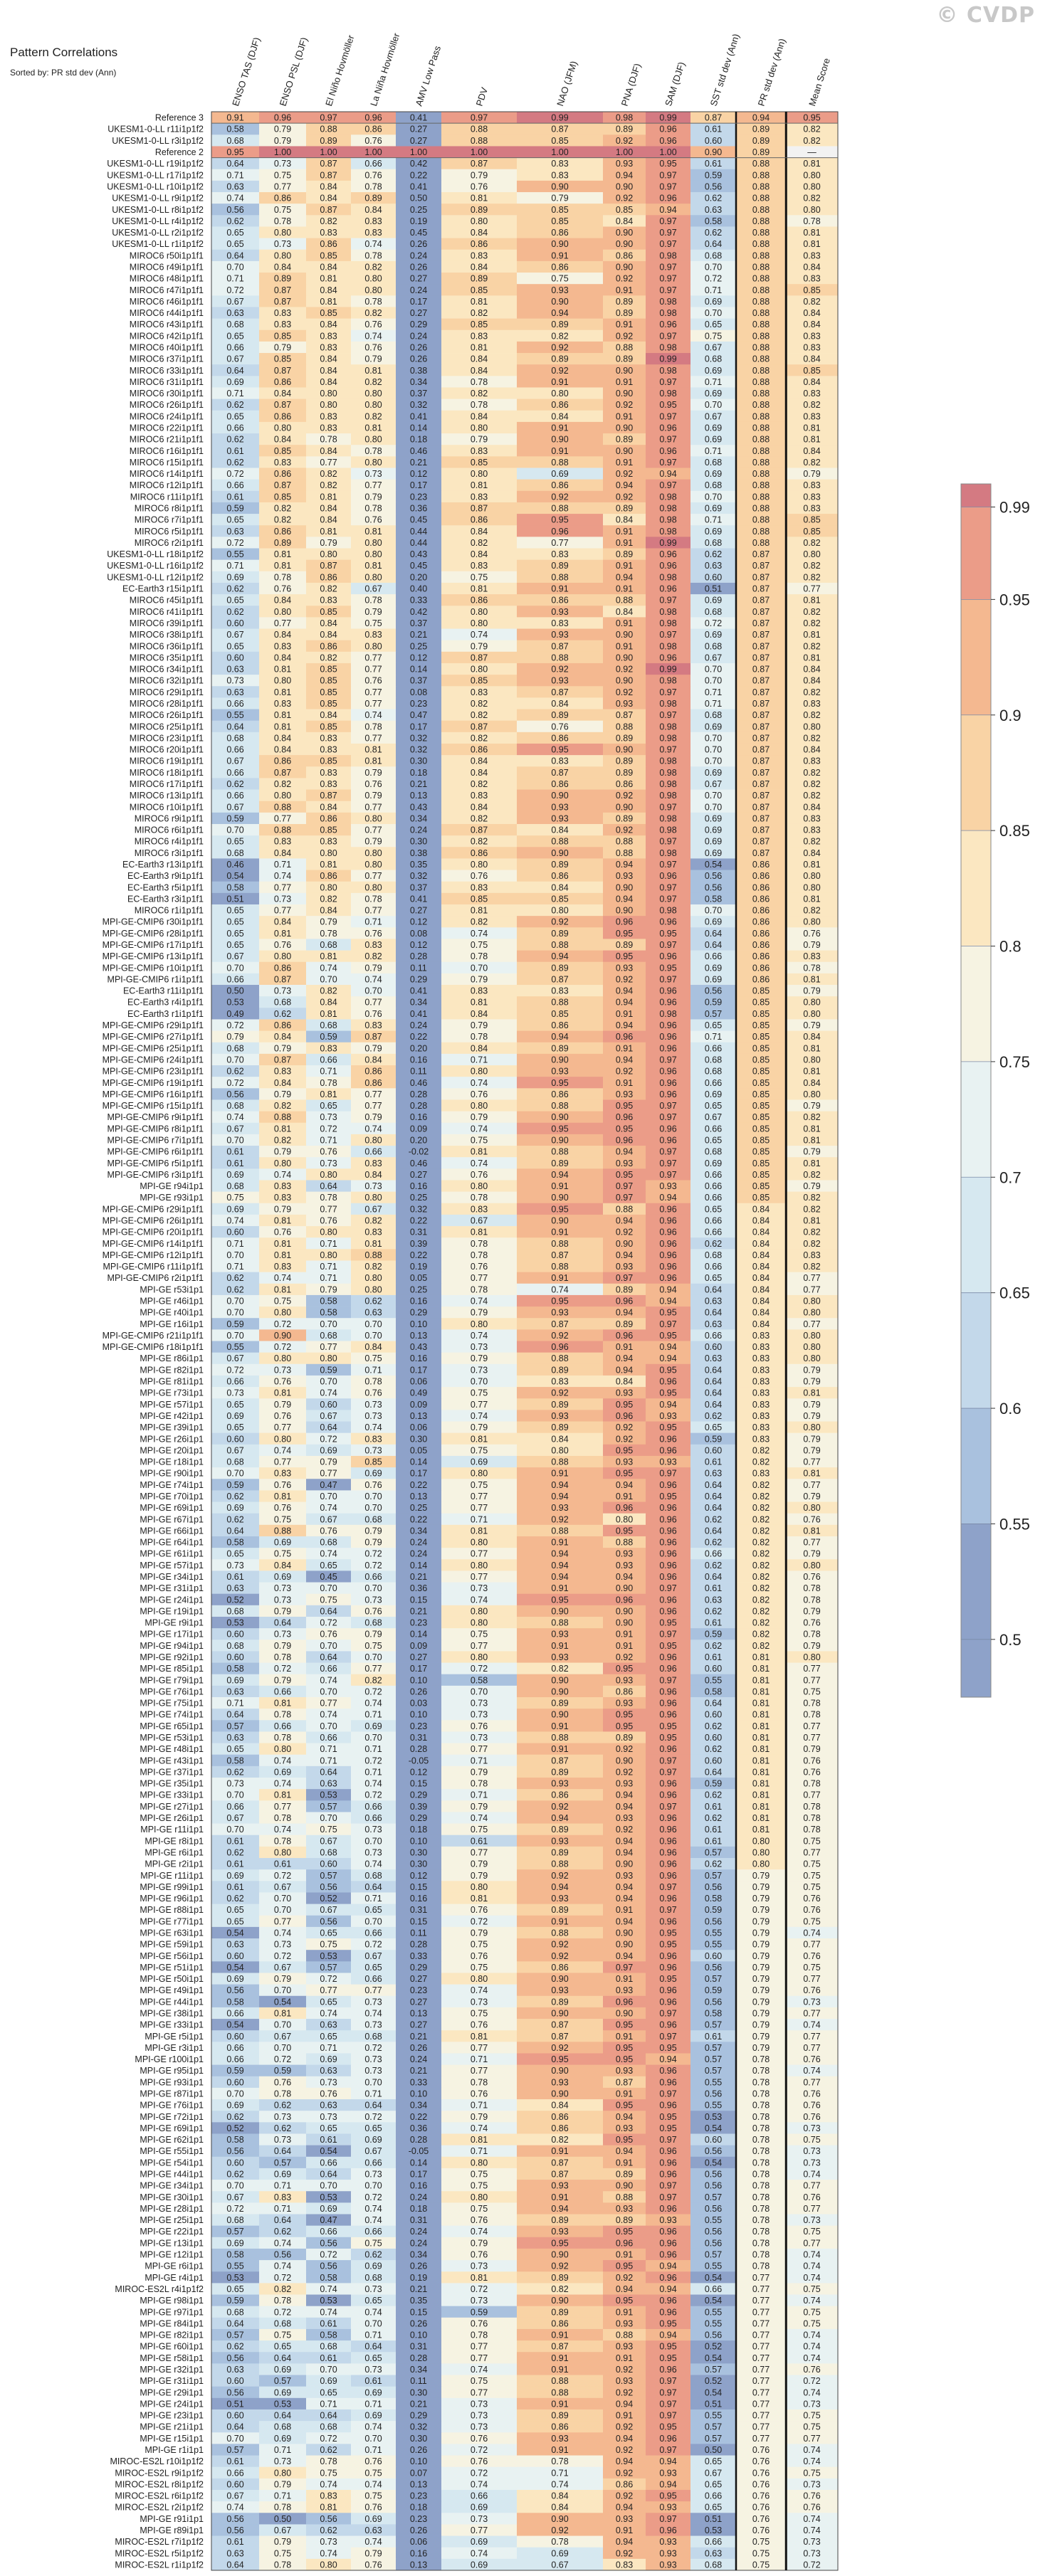  I want to click on cell-value: 0.77, so click(373, 830).